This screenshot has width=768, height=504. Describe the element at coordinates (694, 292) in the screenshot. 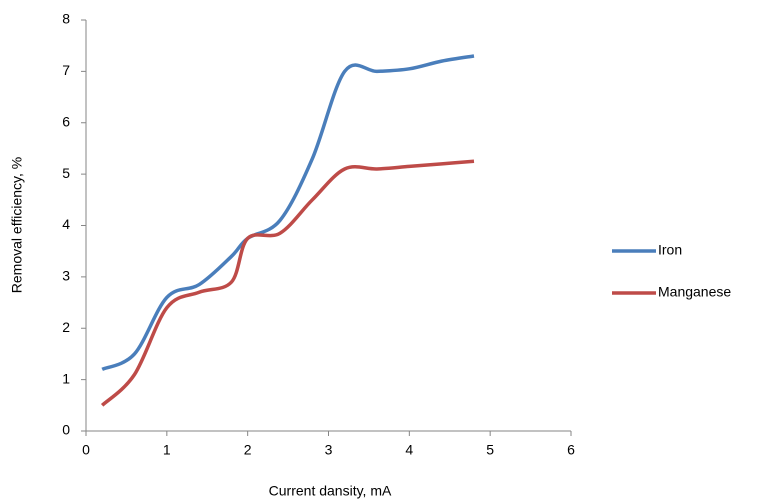

I see `legend-label: Manganese` at that location.